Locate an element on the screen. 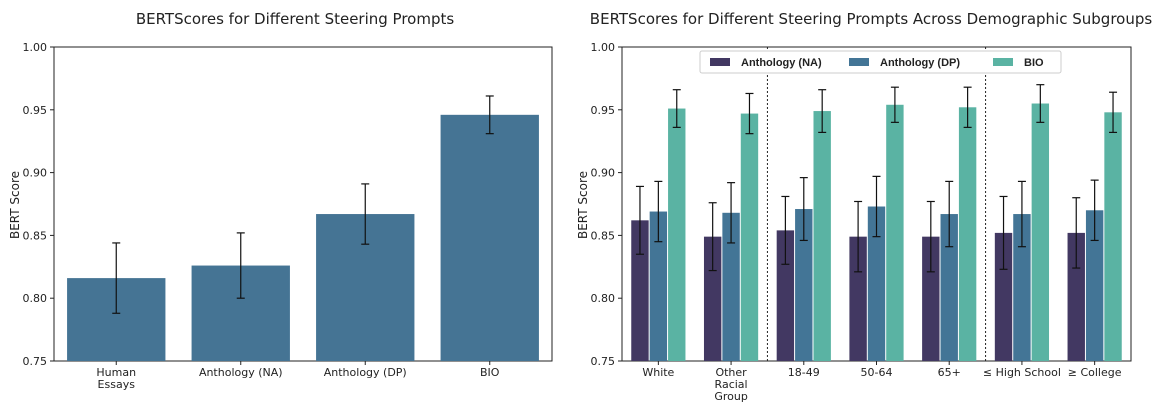  right-legend-frame is located at coordinates (880, 62).